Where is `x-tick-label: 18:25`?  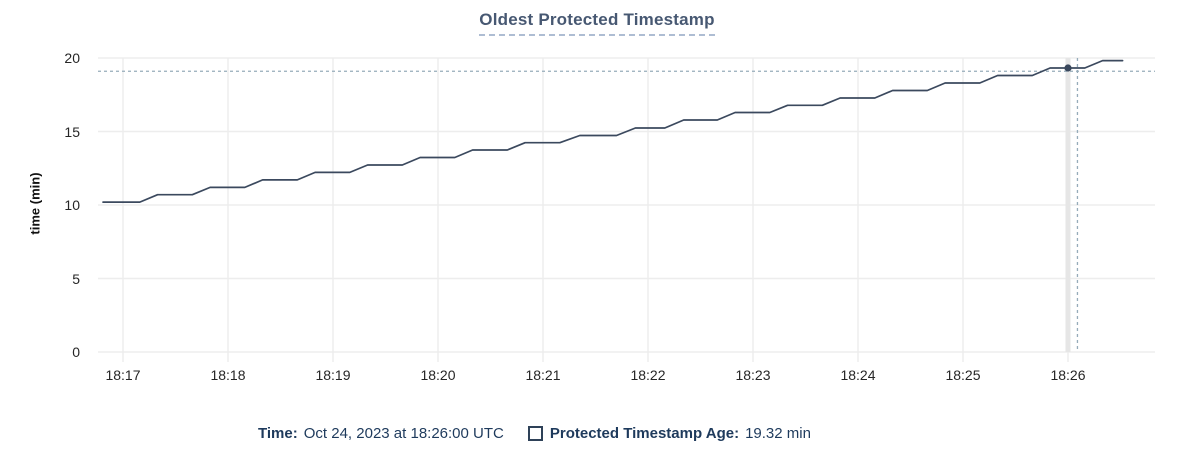
x-tick-label: 18:25 is located at coordinates (963, 375).